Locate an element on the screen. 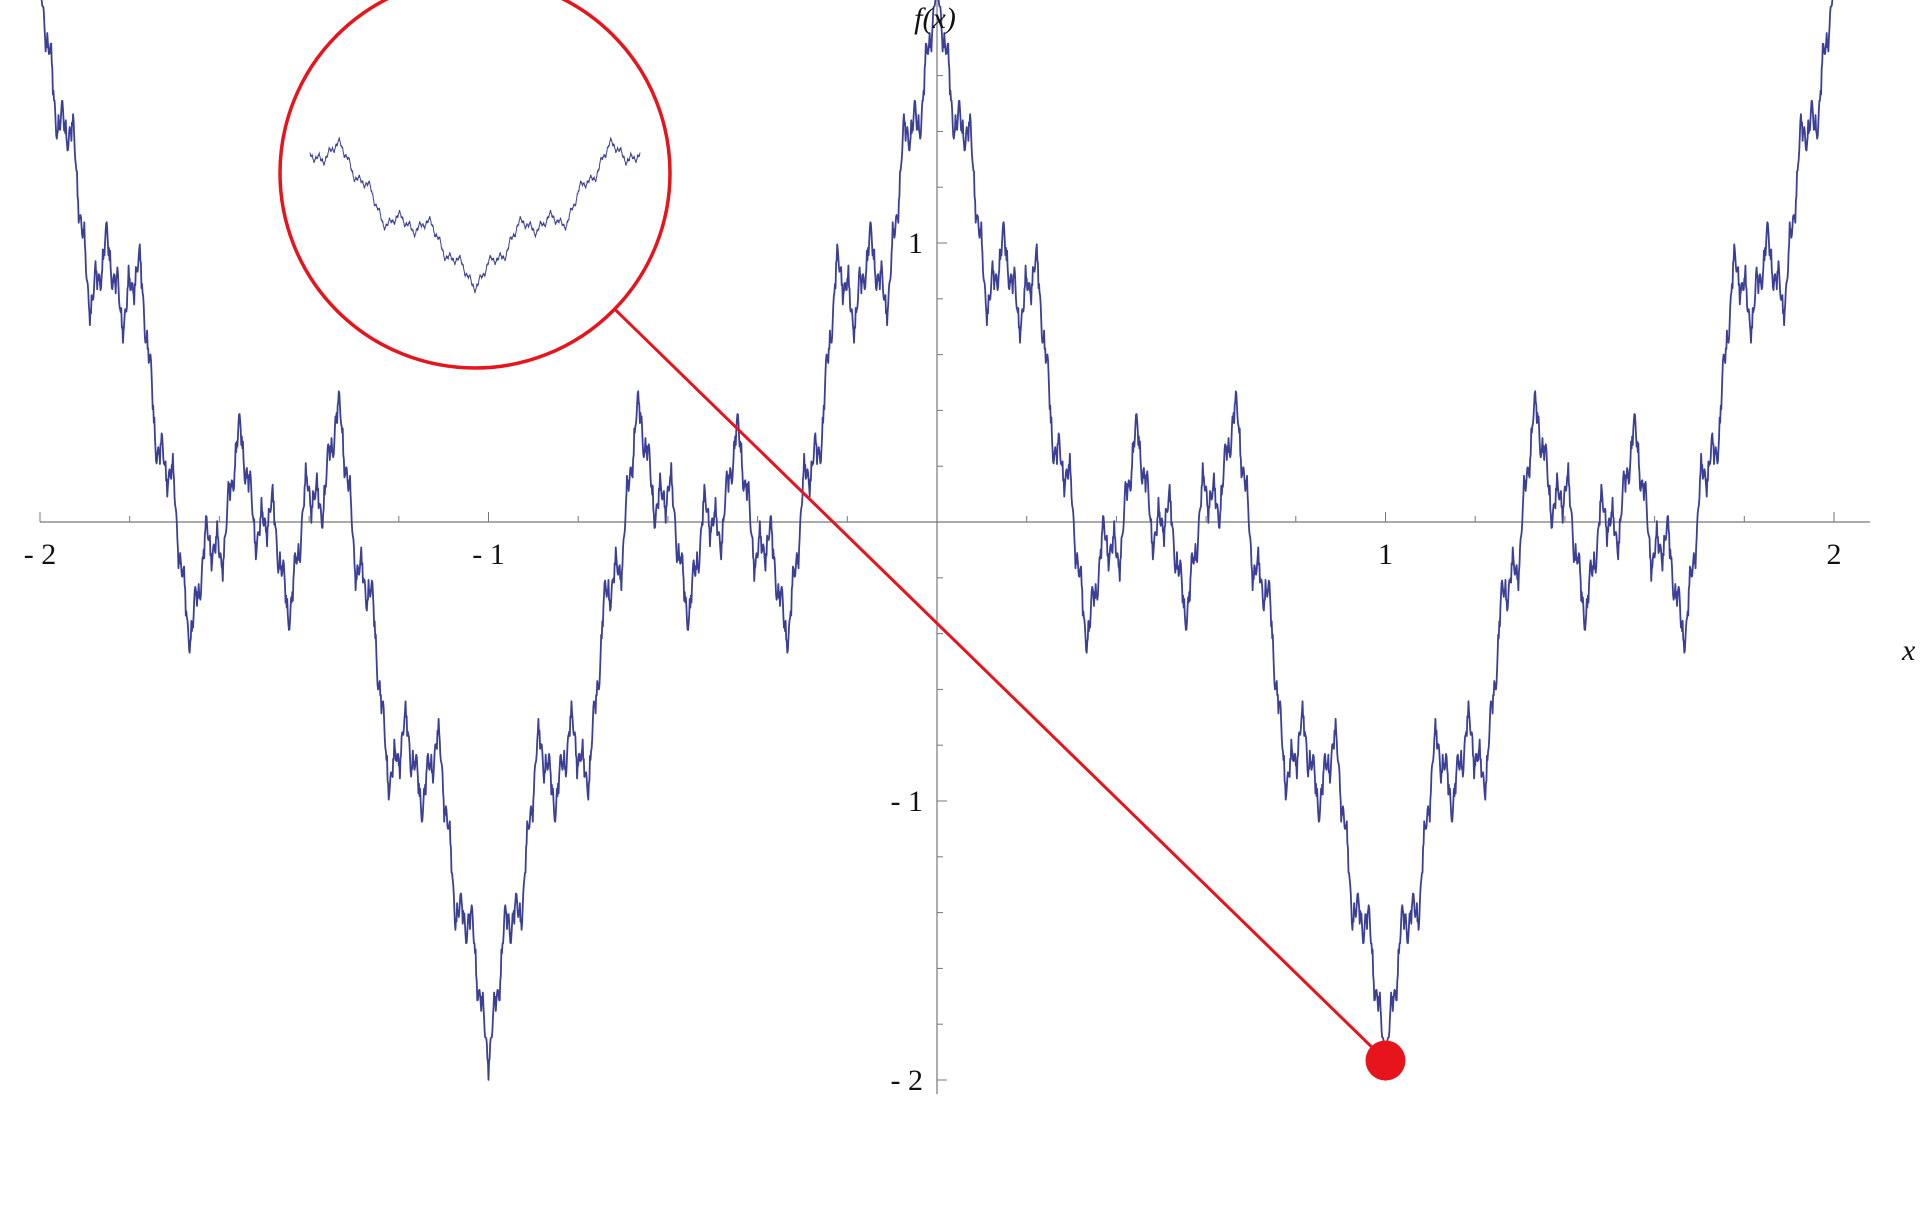  y-tick-label: - 2 is located at coordinates (907, 1080).